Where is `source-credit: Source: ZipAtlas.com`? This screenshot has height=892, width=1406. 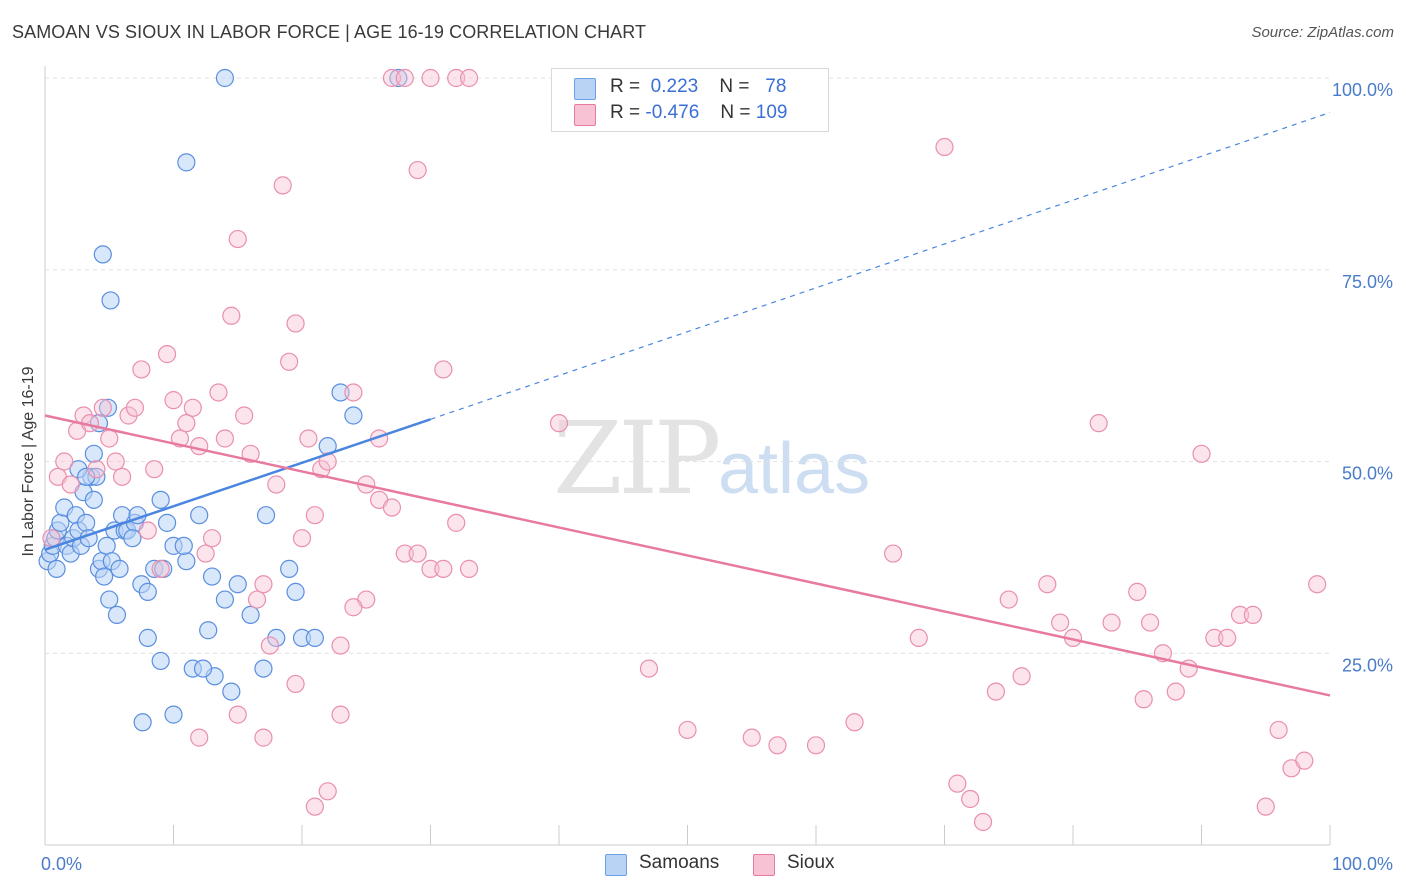
source-credit: Source: ZipAtlas.com is located at coordinates (1322, 32).